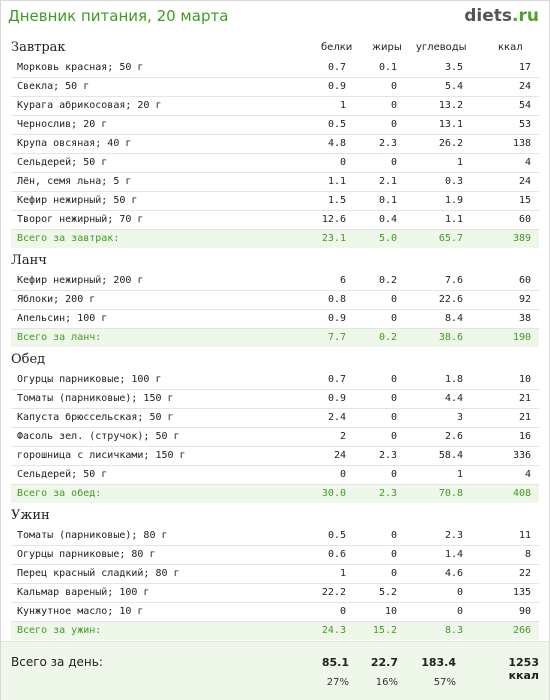 This screenshot has width=550, height=700. I want to click on food-name: Крупа овсяная; 40 г, so click(74, 143).